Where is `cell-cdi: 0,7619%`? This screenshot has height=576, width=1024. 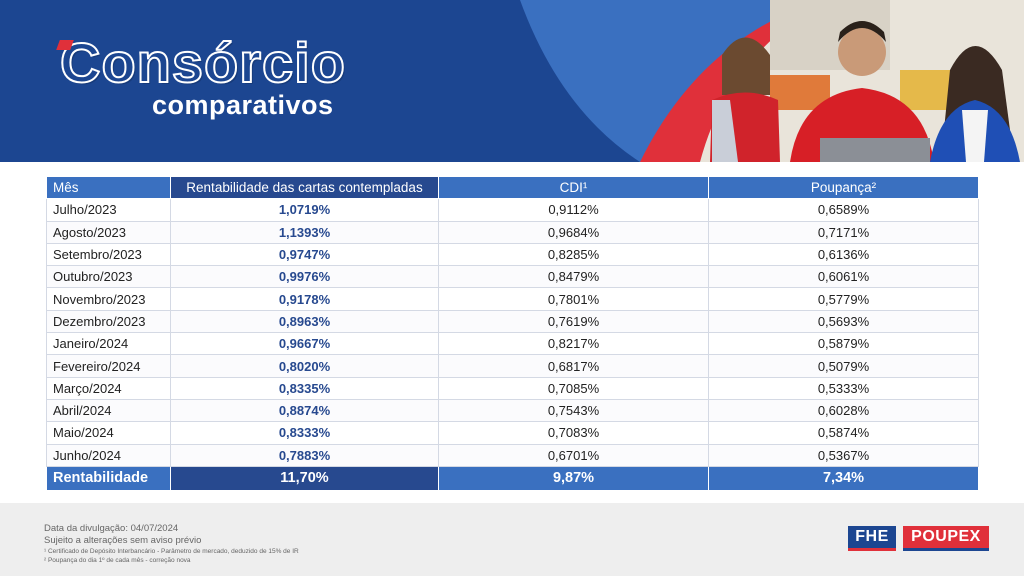
cell-cdi: 0,7619% is located at coordinates (573, 321).